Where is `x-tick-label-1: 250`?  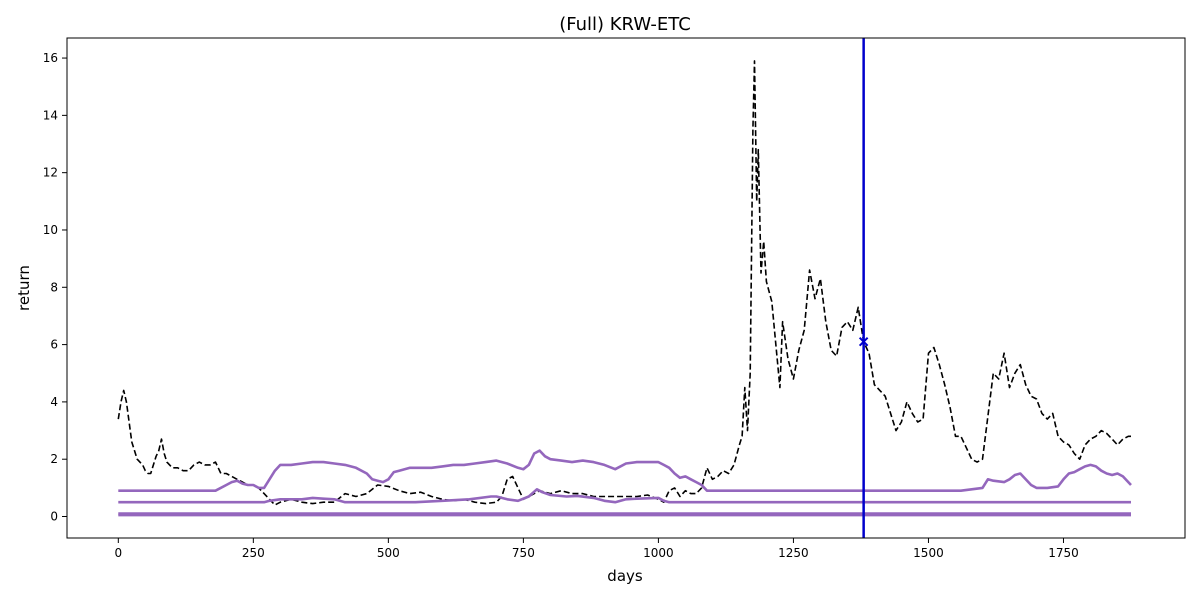
x-tick-label-1: 250 is located at coordinates (253, 553).